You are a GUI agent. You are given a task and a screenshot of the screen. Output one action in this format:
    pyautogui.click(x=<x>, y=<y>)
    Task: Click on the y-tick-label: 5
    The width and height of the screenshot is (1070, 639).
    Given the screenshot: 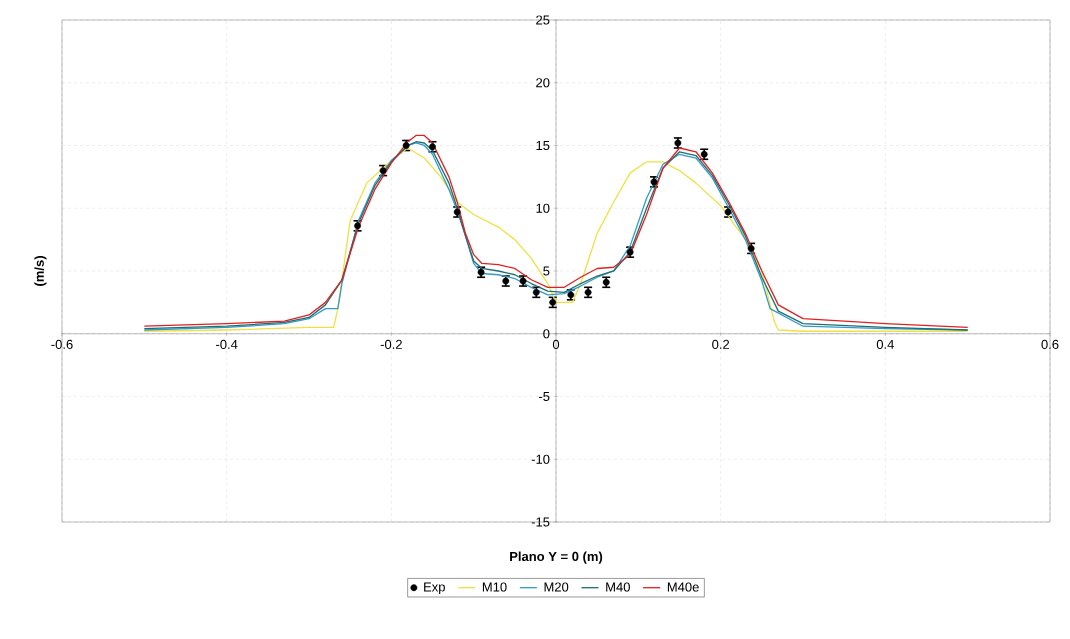 What is the action you would take?
    pyautogui.click(x=546, y=271)
    